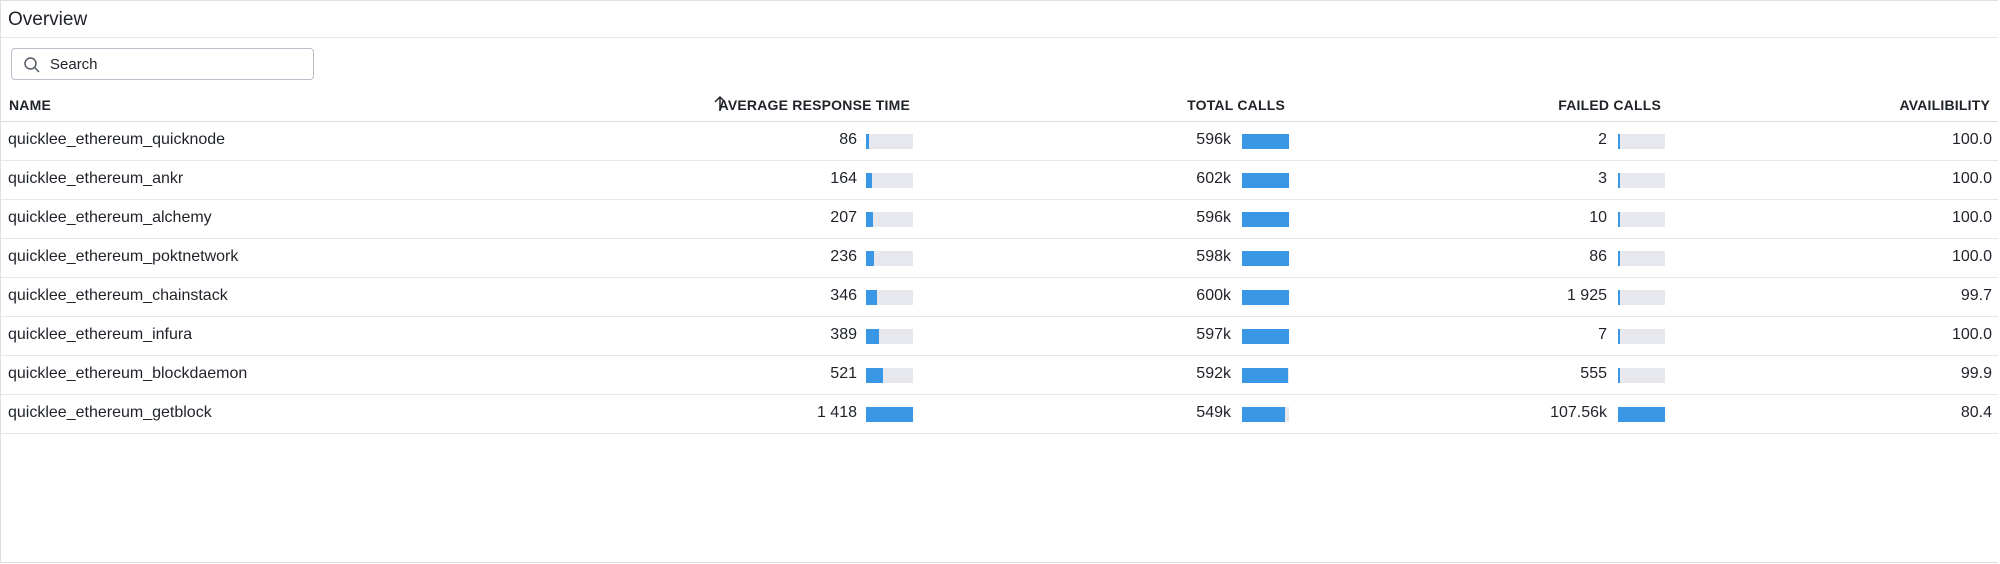  What do you see at coordinates (843, 178) in the screenshot?
I see `row-avg-response: 164` at bounding box center [843, 178].